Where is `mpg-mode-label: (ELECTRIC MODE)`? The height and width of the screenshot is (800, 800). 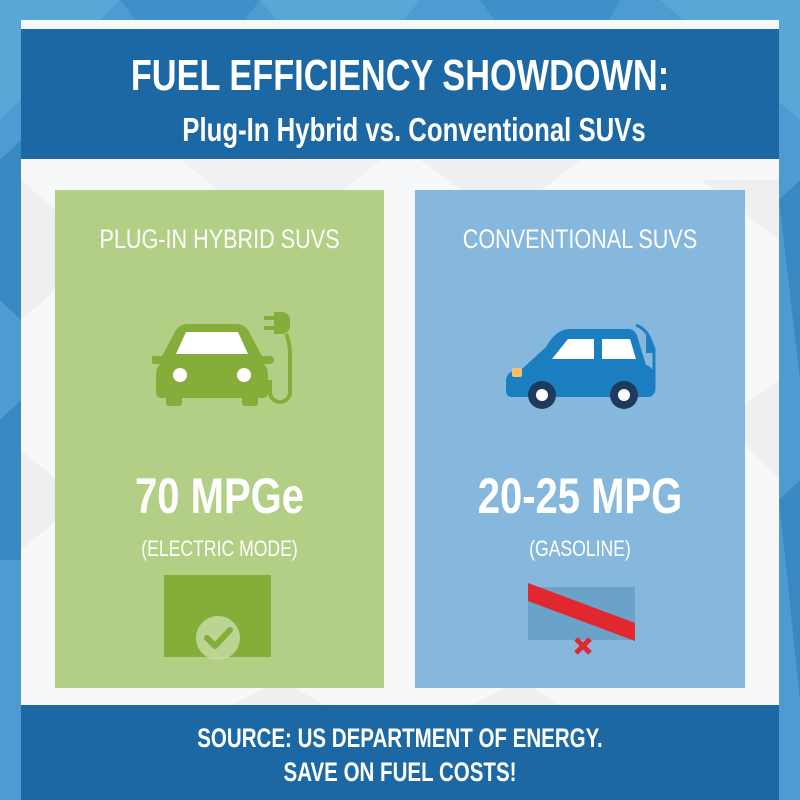 mpg-mode-label: (ELECTRIC MODE) is located at coordinates (219, 548).